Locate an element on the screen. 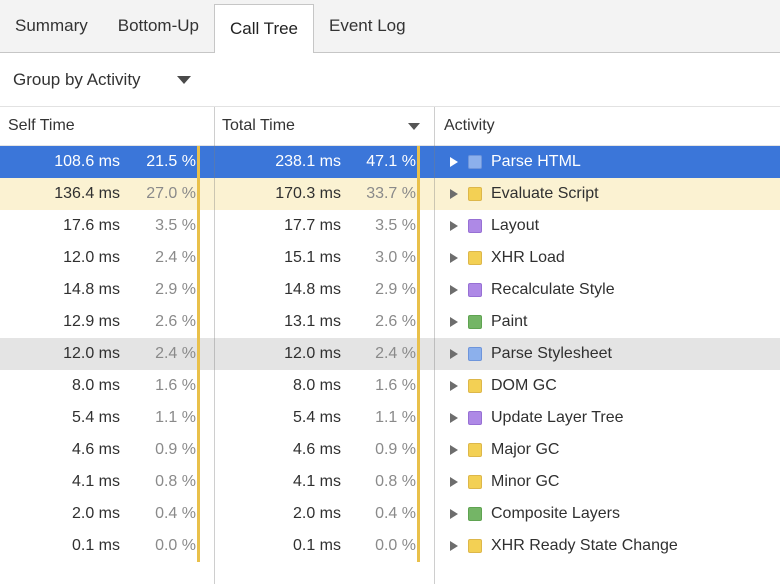 The width and height of the screenshot is (780, 584). activity-cell: Evaluate Script is located at coordinates (607, 194).